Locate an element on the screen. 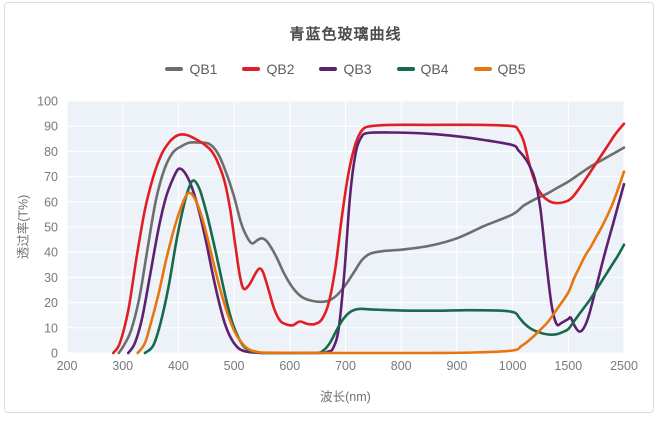 The image size is (658, 426). y-tick-label: 60 is located at coordinates (51, 202).